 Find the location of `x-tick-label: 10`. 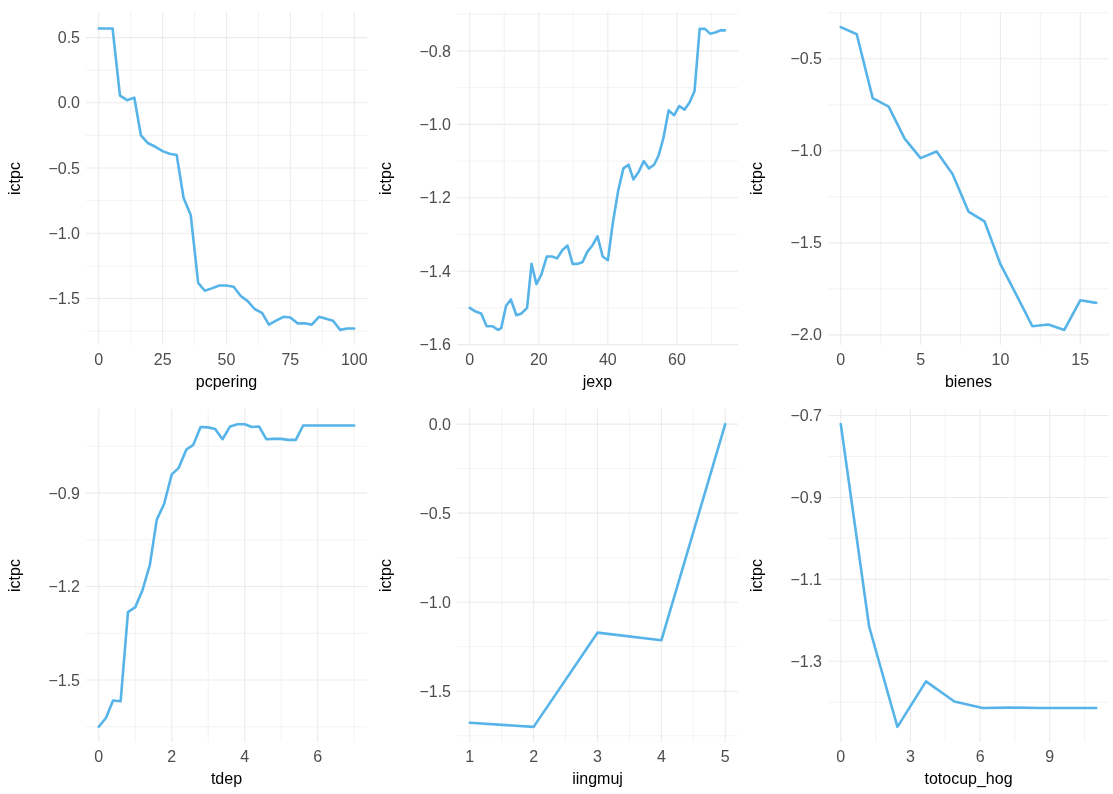

x-tick-label: 10 is located at coordinates (1000, 359).